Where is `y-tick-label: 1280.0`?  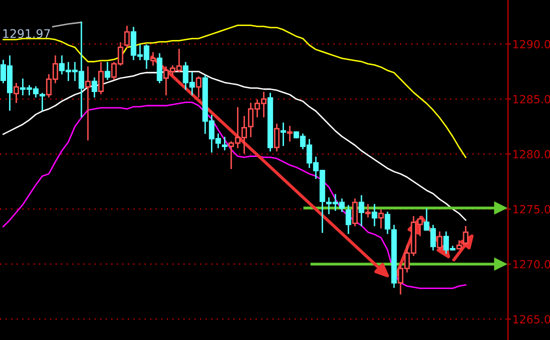
y-tick-label: 1280.0 is located at coordinates (531, 154).